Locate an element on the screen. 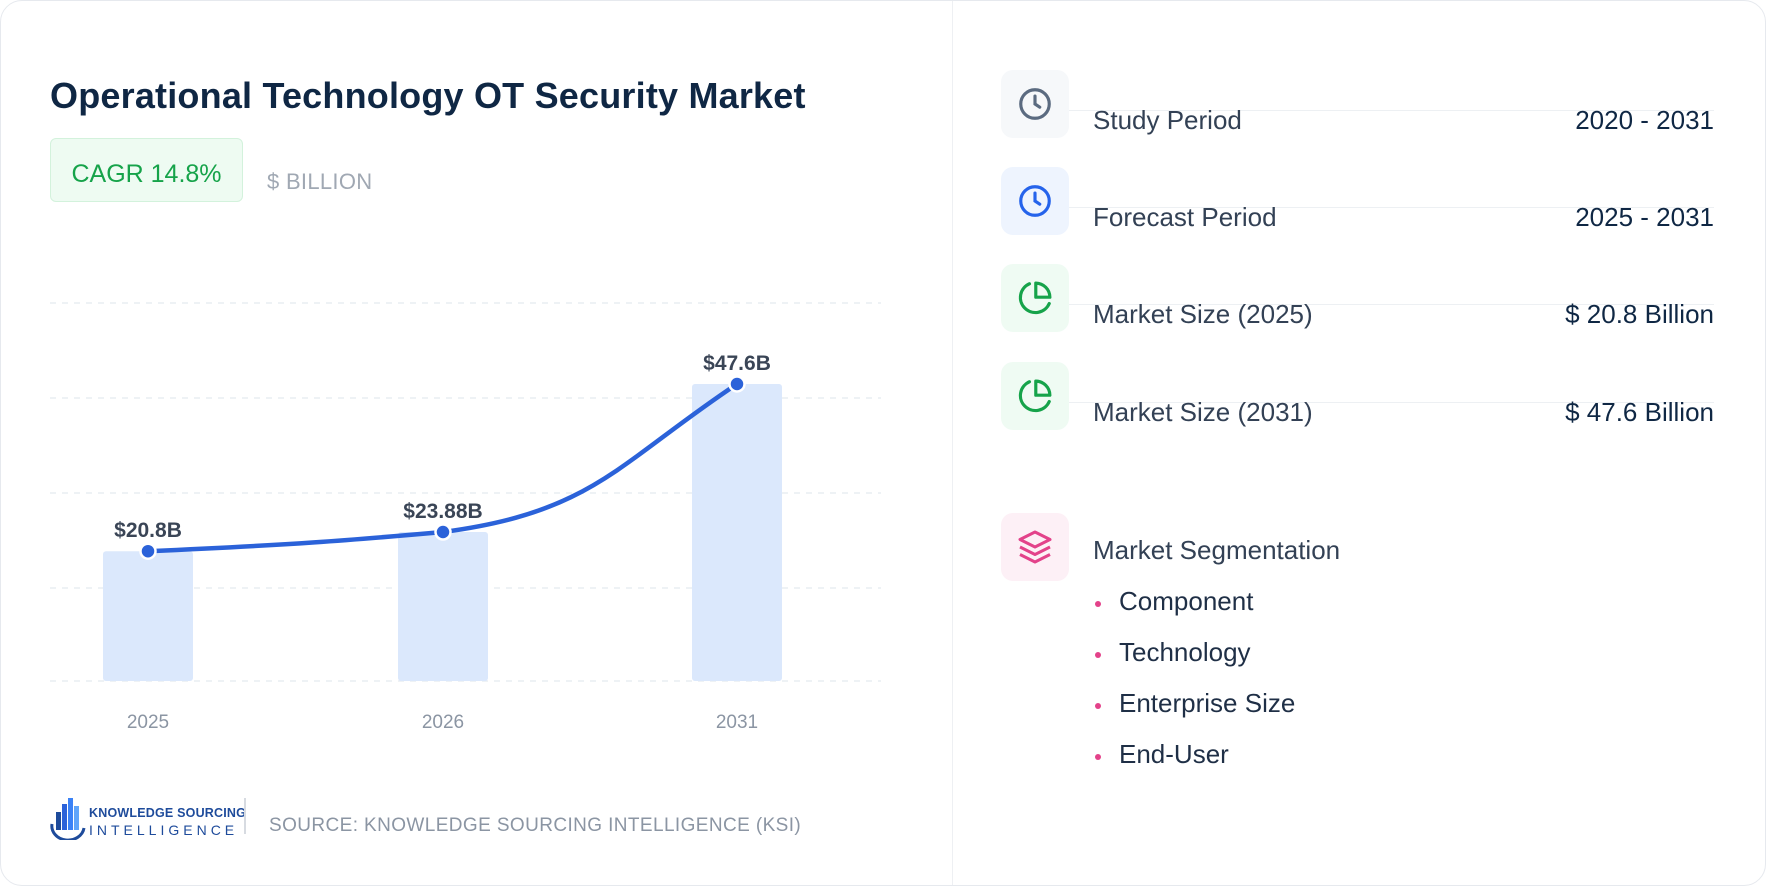 This screenshot has height=886, width=1766. stat-label: Study Period is located at coordinates (1167, 120).